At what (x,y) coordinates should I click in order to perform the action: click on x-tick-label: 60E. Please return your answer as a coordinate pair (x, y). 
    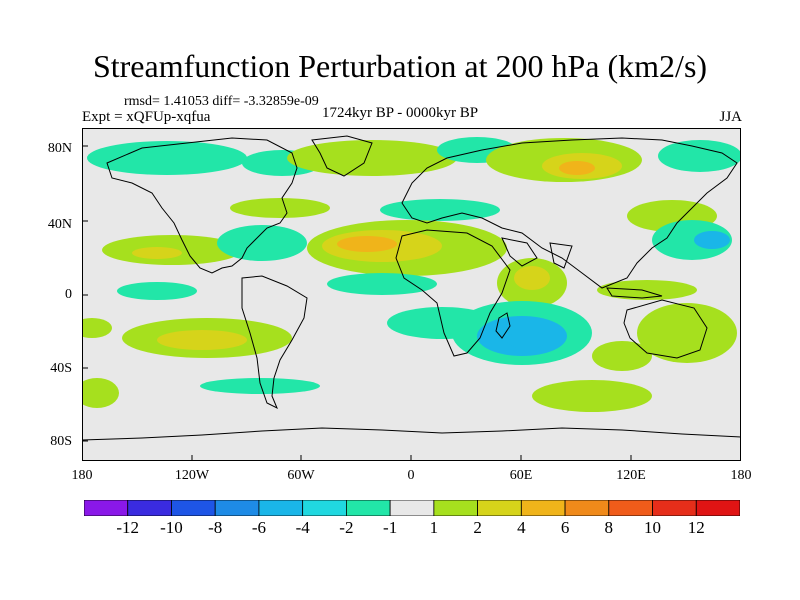
    Looking at the image, I should click on (521, 475).